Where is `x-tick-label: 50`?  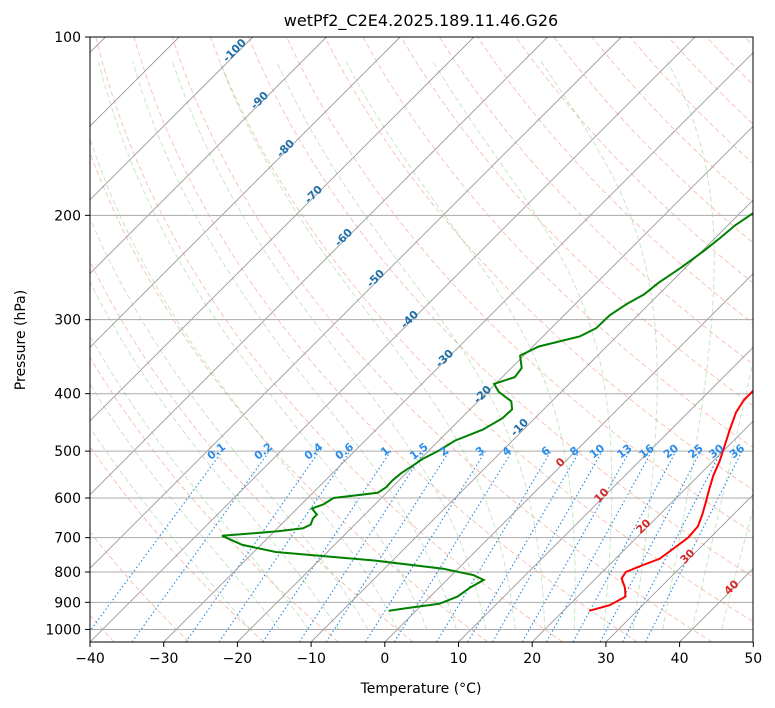 x-tick-label: 50 is located at coordinates (753, 659).